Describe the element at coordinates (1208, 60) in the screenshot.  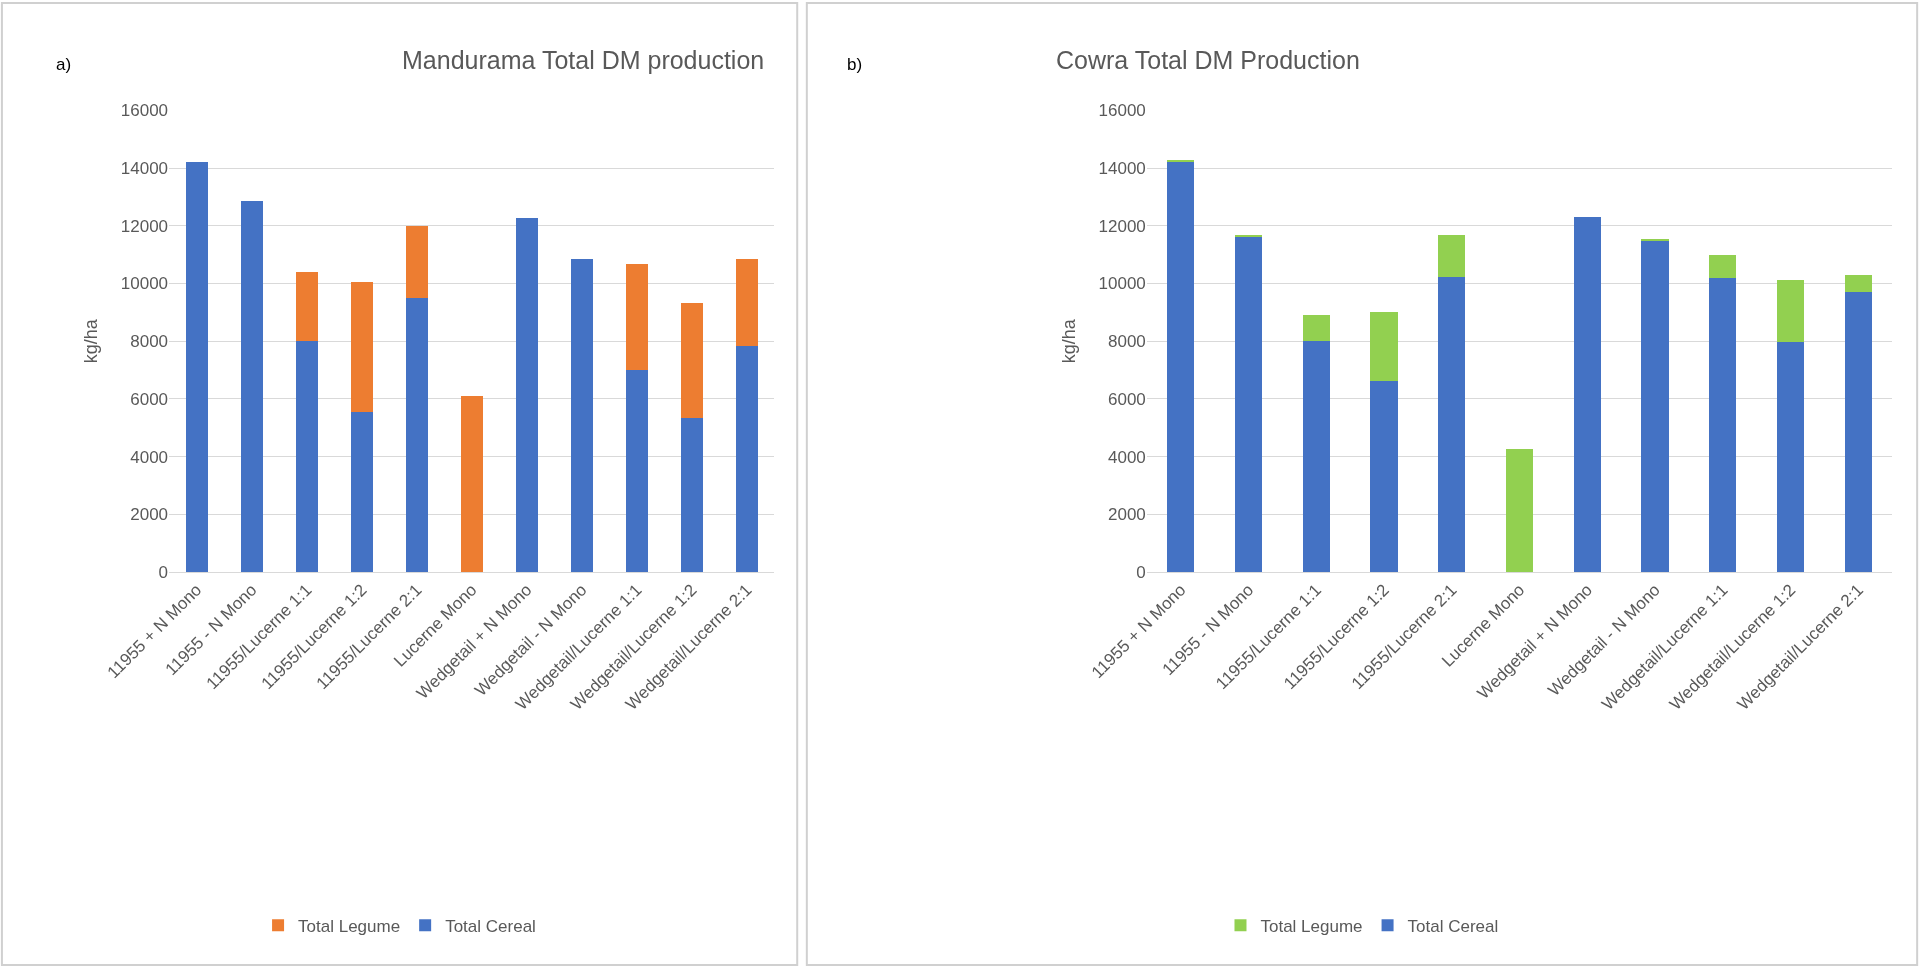
I see `chart-title: Cowra Total DM Production` at that location.